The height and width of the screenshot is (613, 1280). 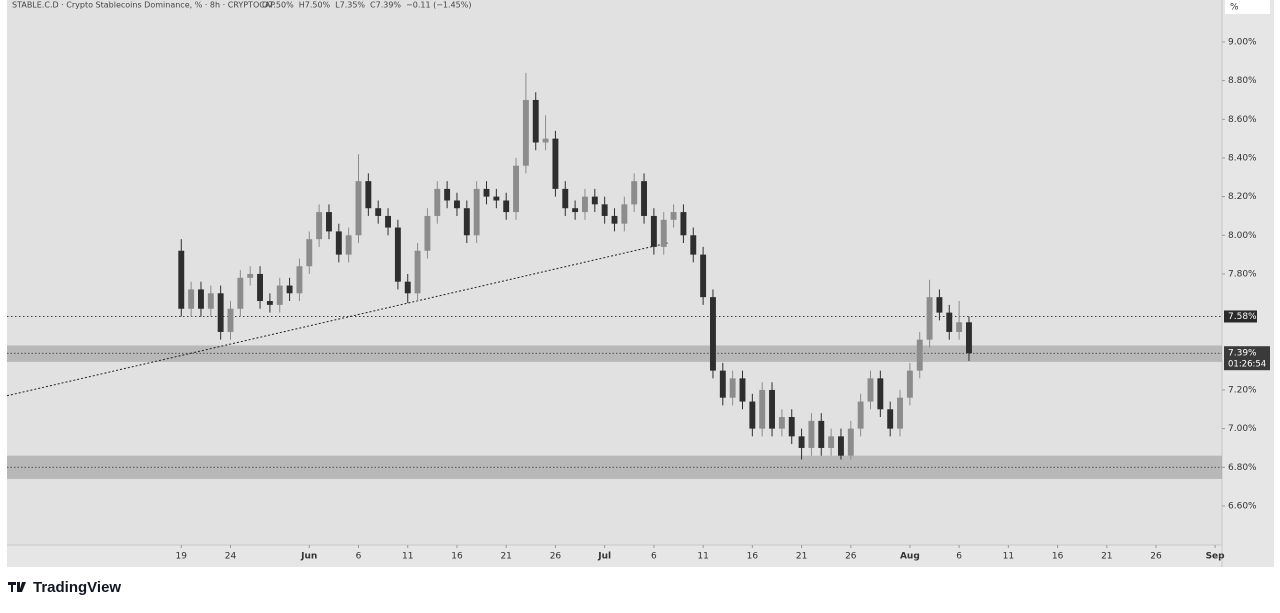 I want to click on x-tick-label: Aug, so click(x=910, y=557).